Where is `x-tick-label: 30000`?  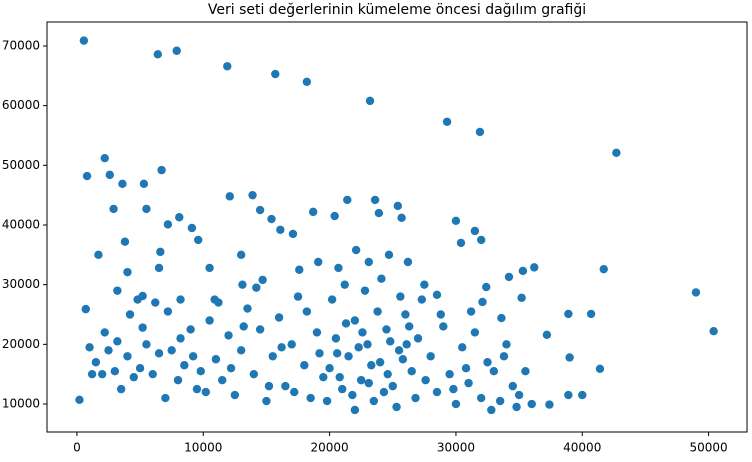 x-tick-label: 30000 is located at coordinates (456, 448).